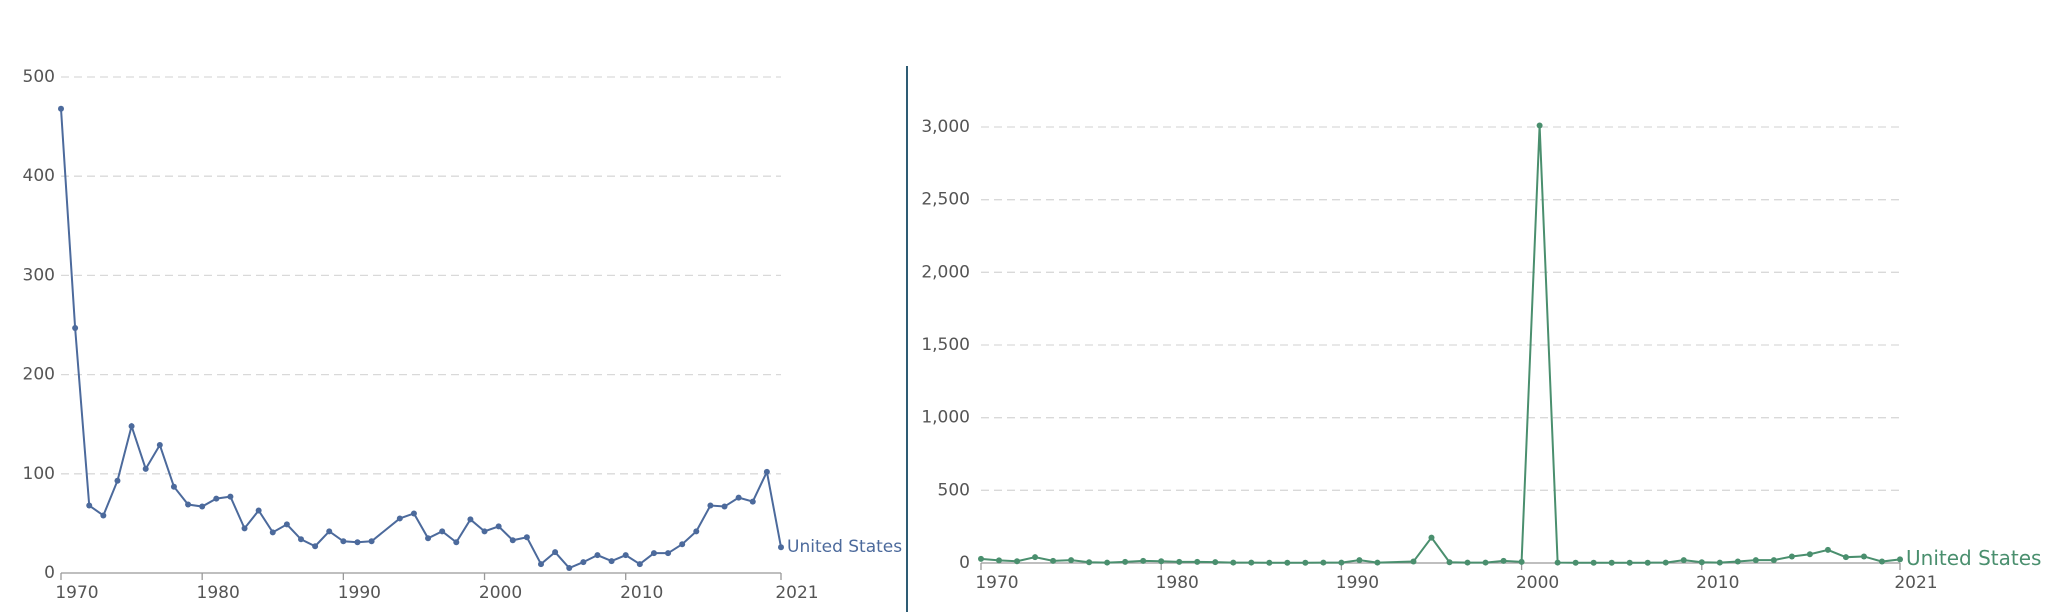  What do you see at coordinates (39, 176) in the screenshot?
I see `y-tick-label: 400` at bounding box center [39, 176].